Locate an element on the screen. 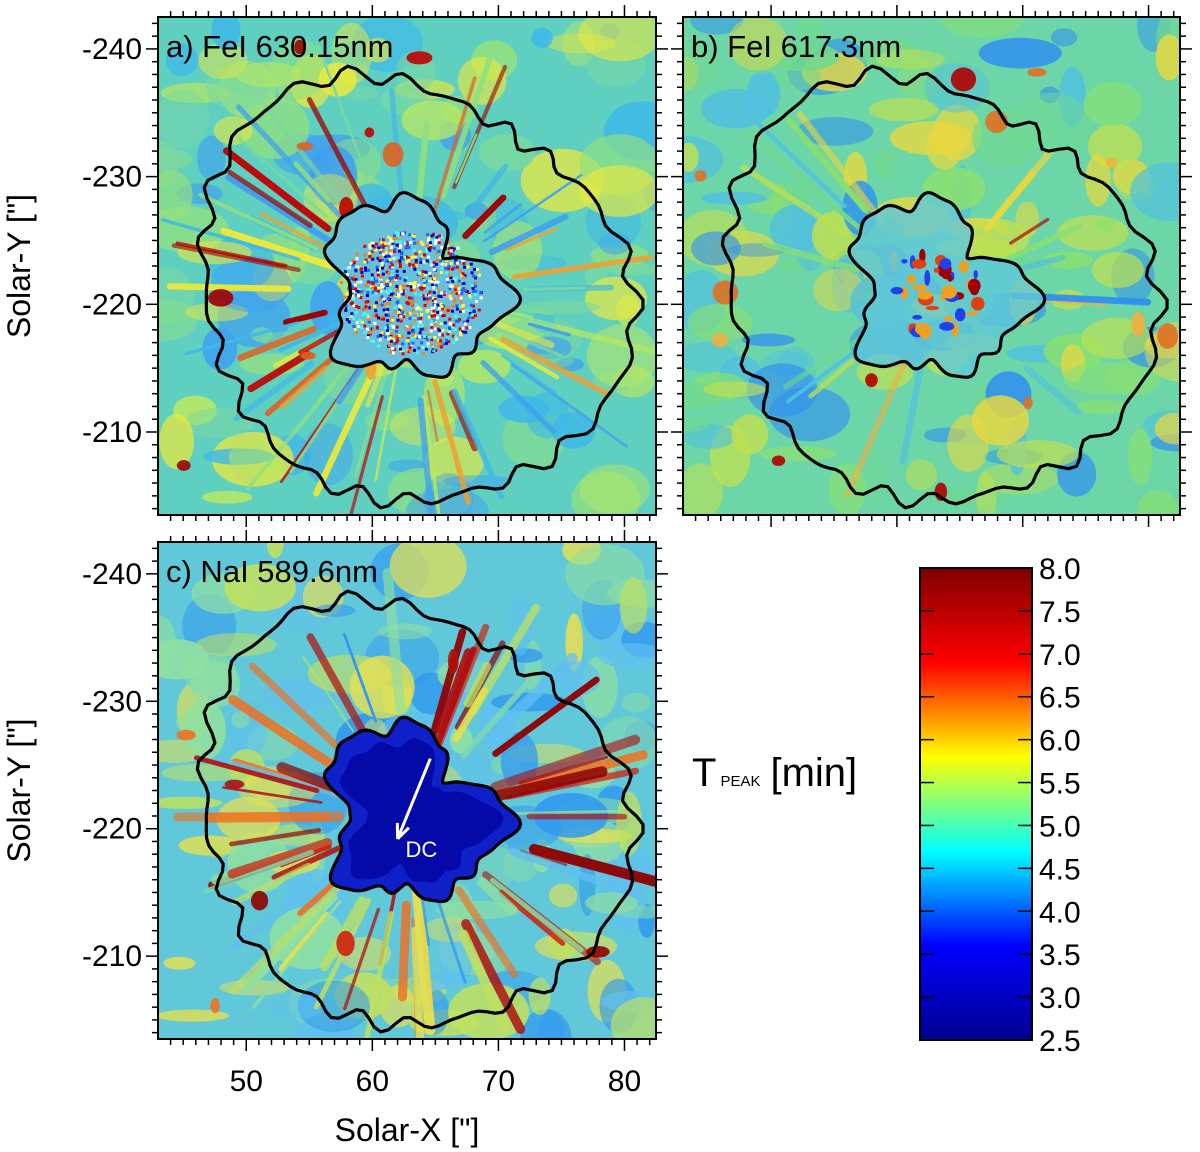 The height and width of the screenshot is (1152, 1200). colorbar-tick-label: 7.5 is located at coordinates (1060, 612).